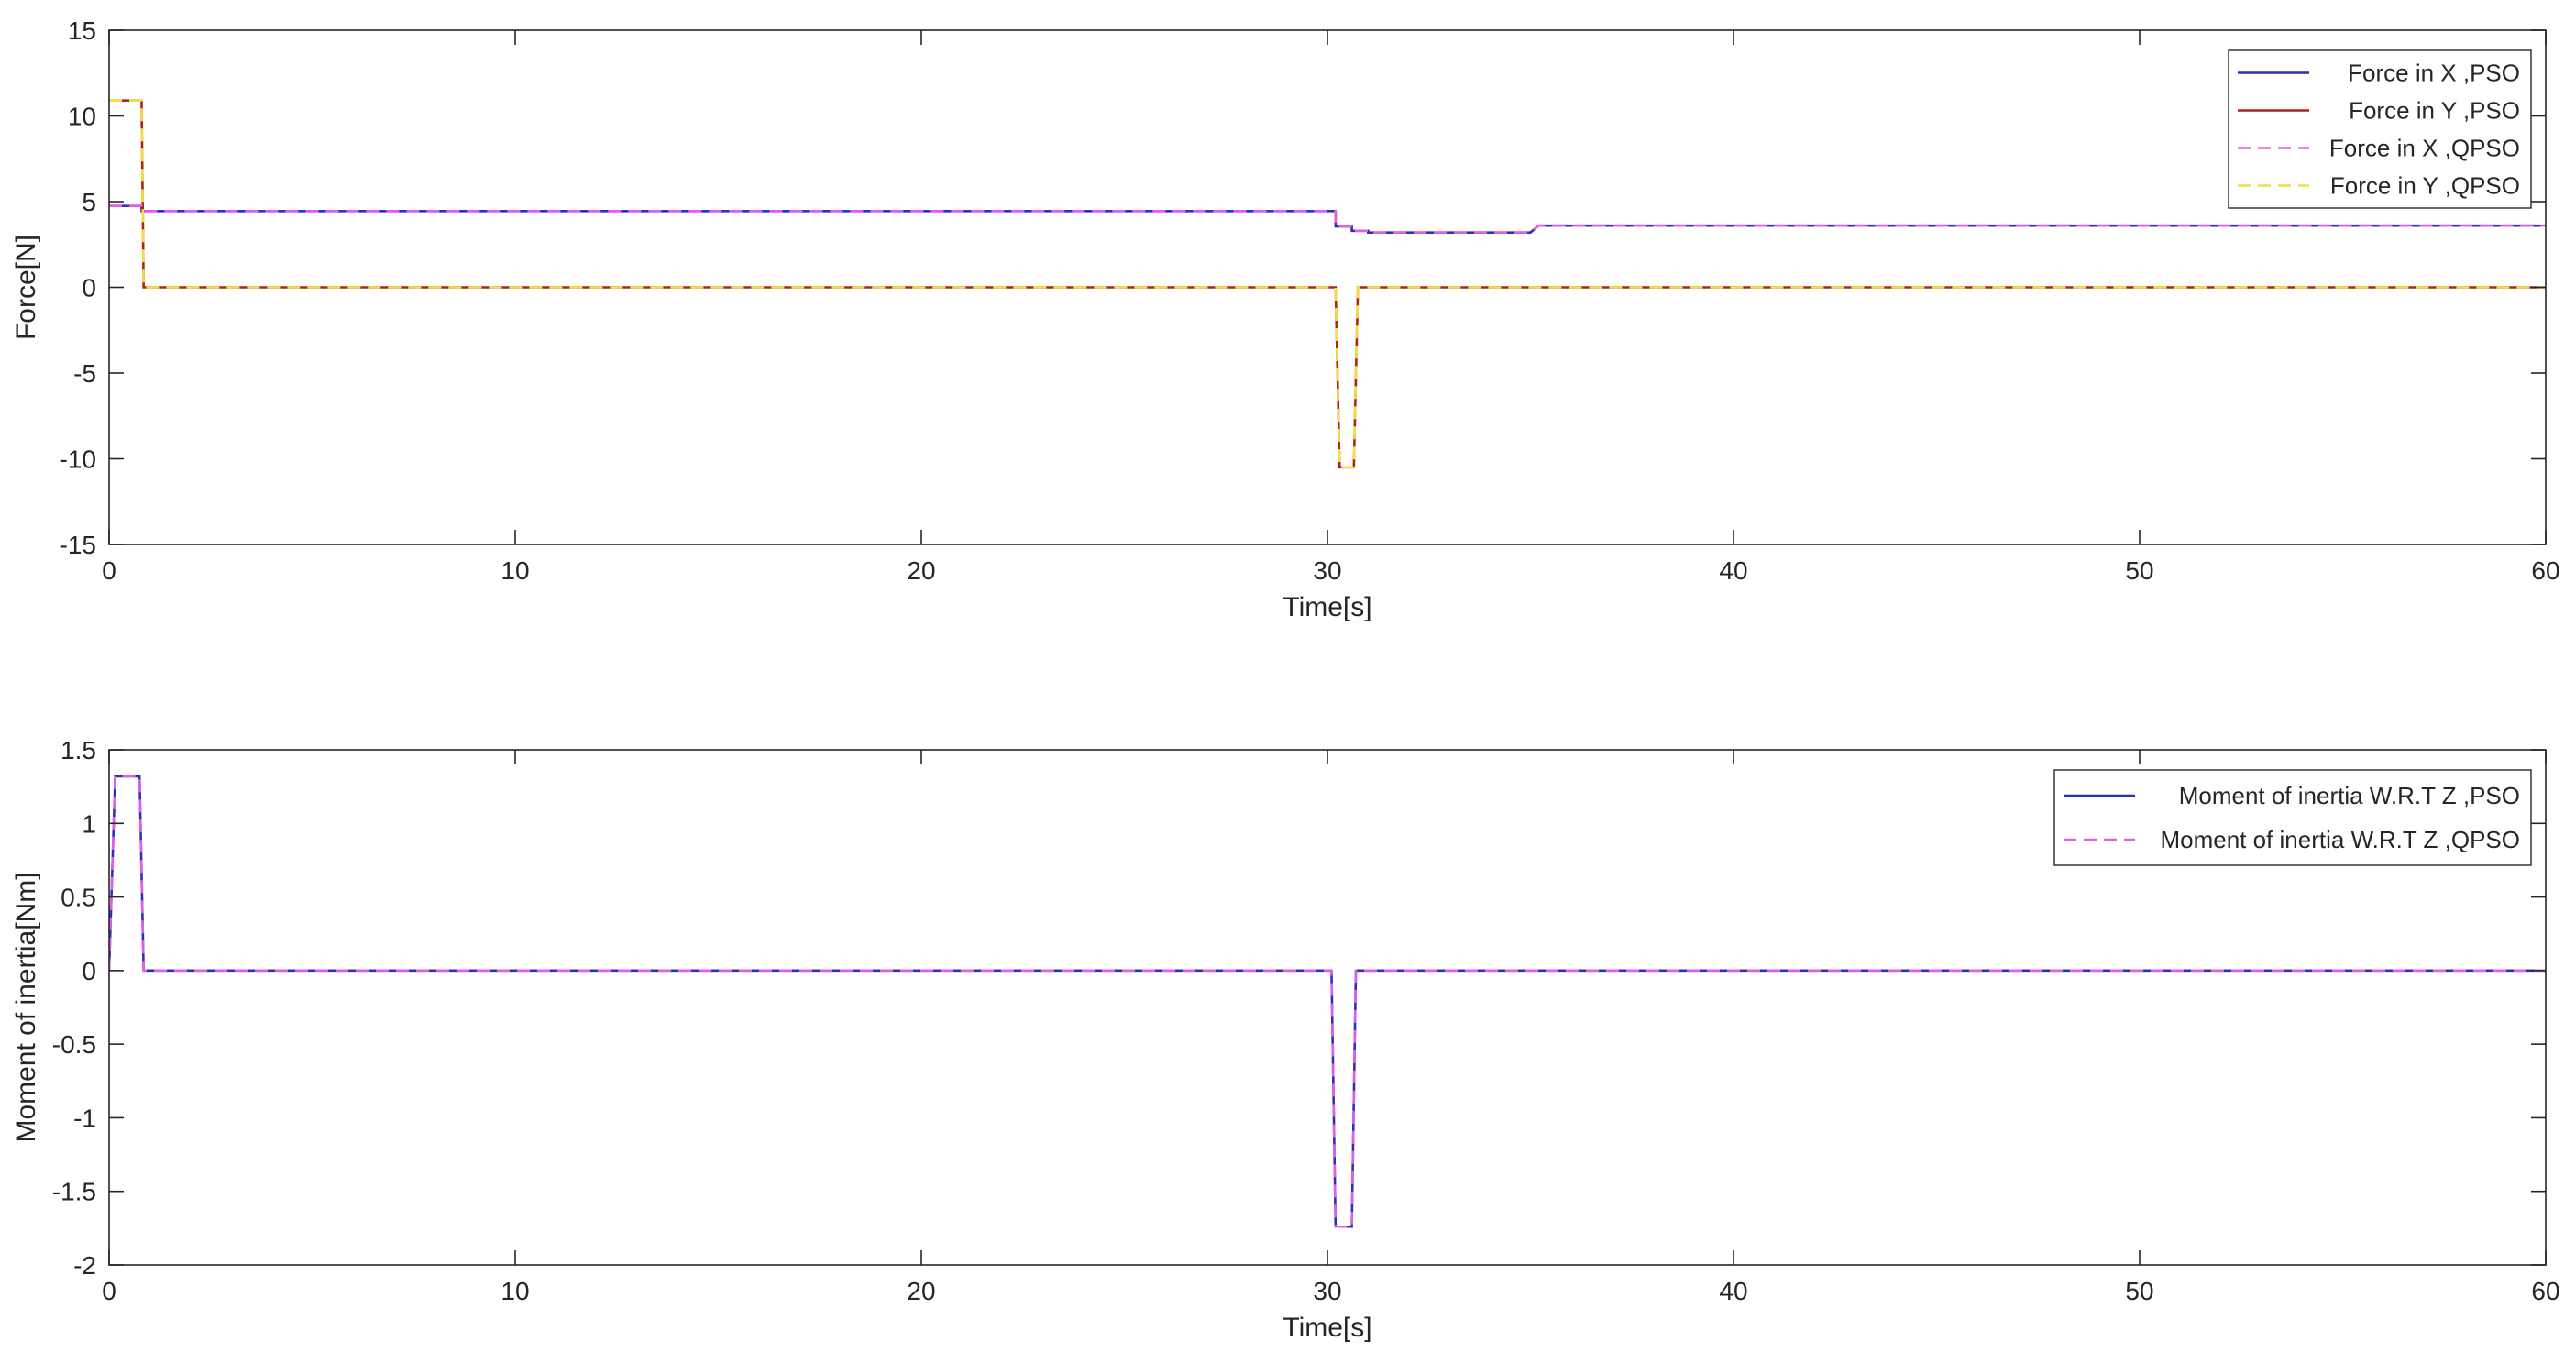  What do you see at coordinates (2424, 148) in the screenshot?
I see `legend-label: Force in X ,QPSO` at bounding box center [2424, 148].